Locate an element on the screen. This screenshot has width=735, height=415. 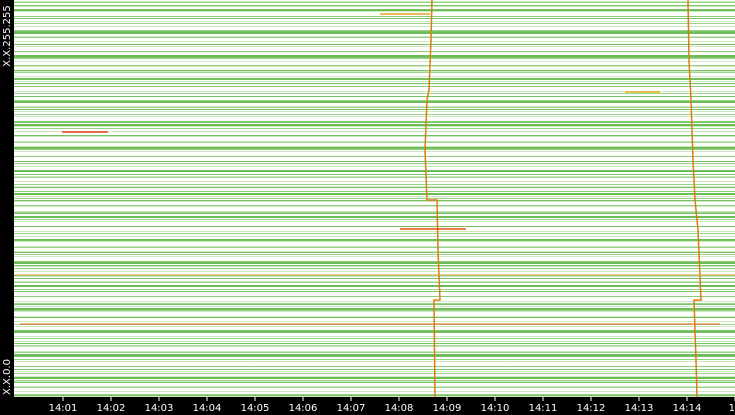
x-tick-label: 14:09 is located at coordinates (447, 408).